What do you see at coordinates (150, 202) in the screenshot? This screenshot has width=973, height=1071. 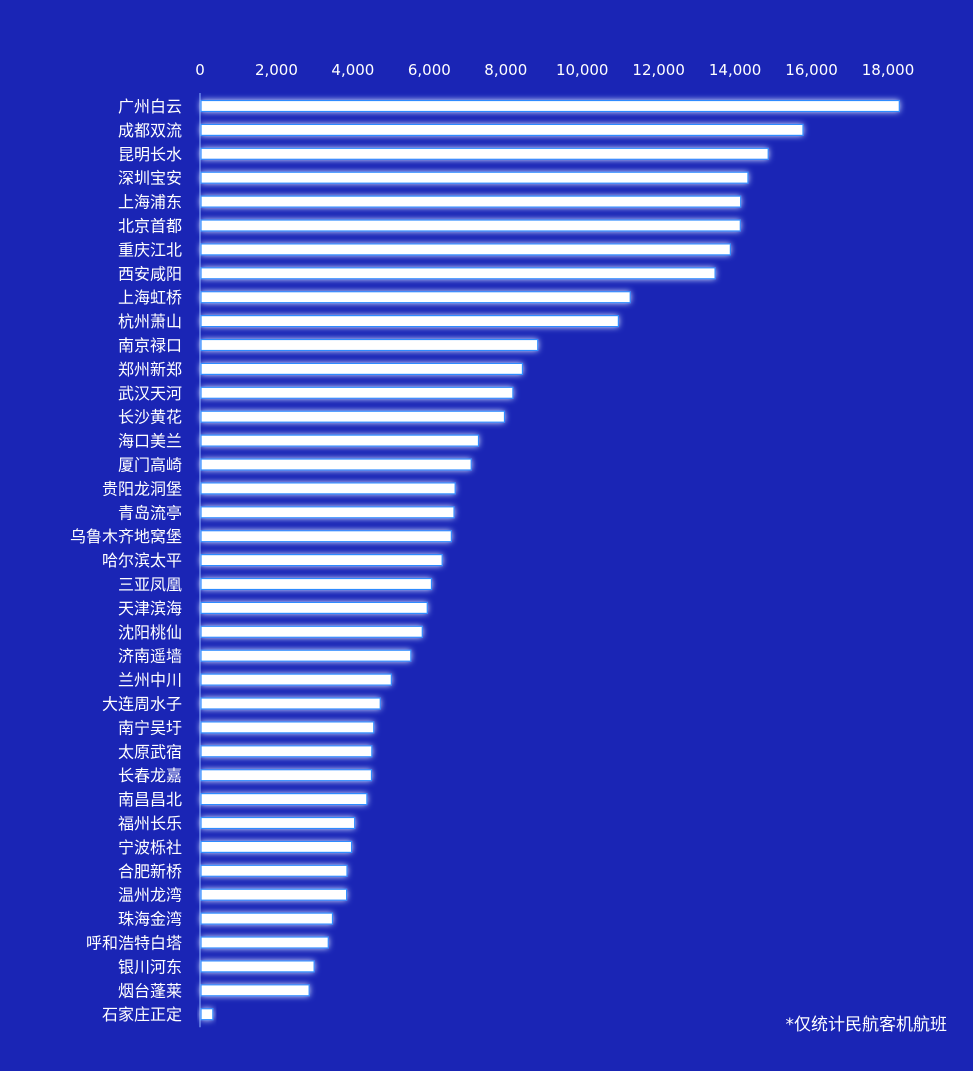 I see `category-label: 上海浦东` at bounding box center [150, 202].